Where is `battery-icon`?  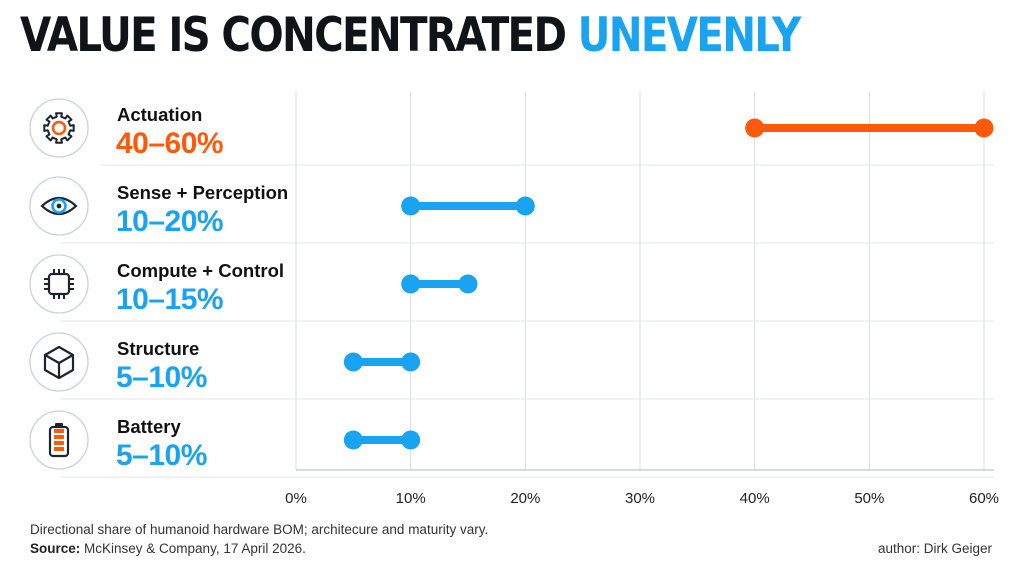
battery-icon is located at coordinates (59, 440).